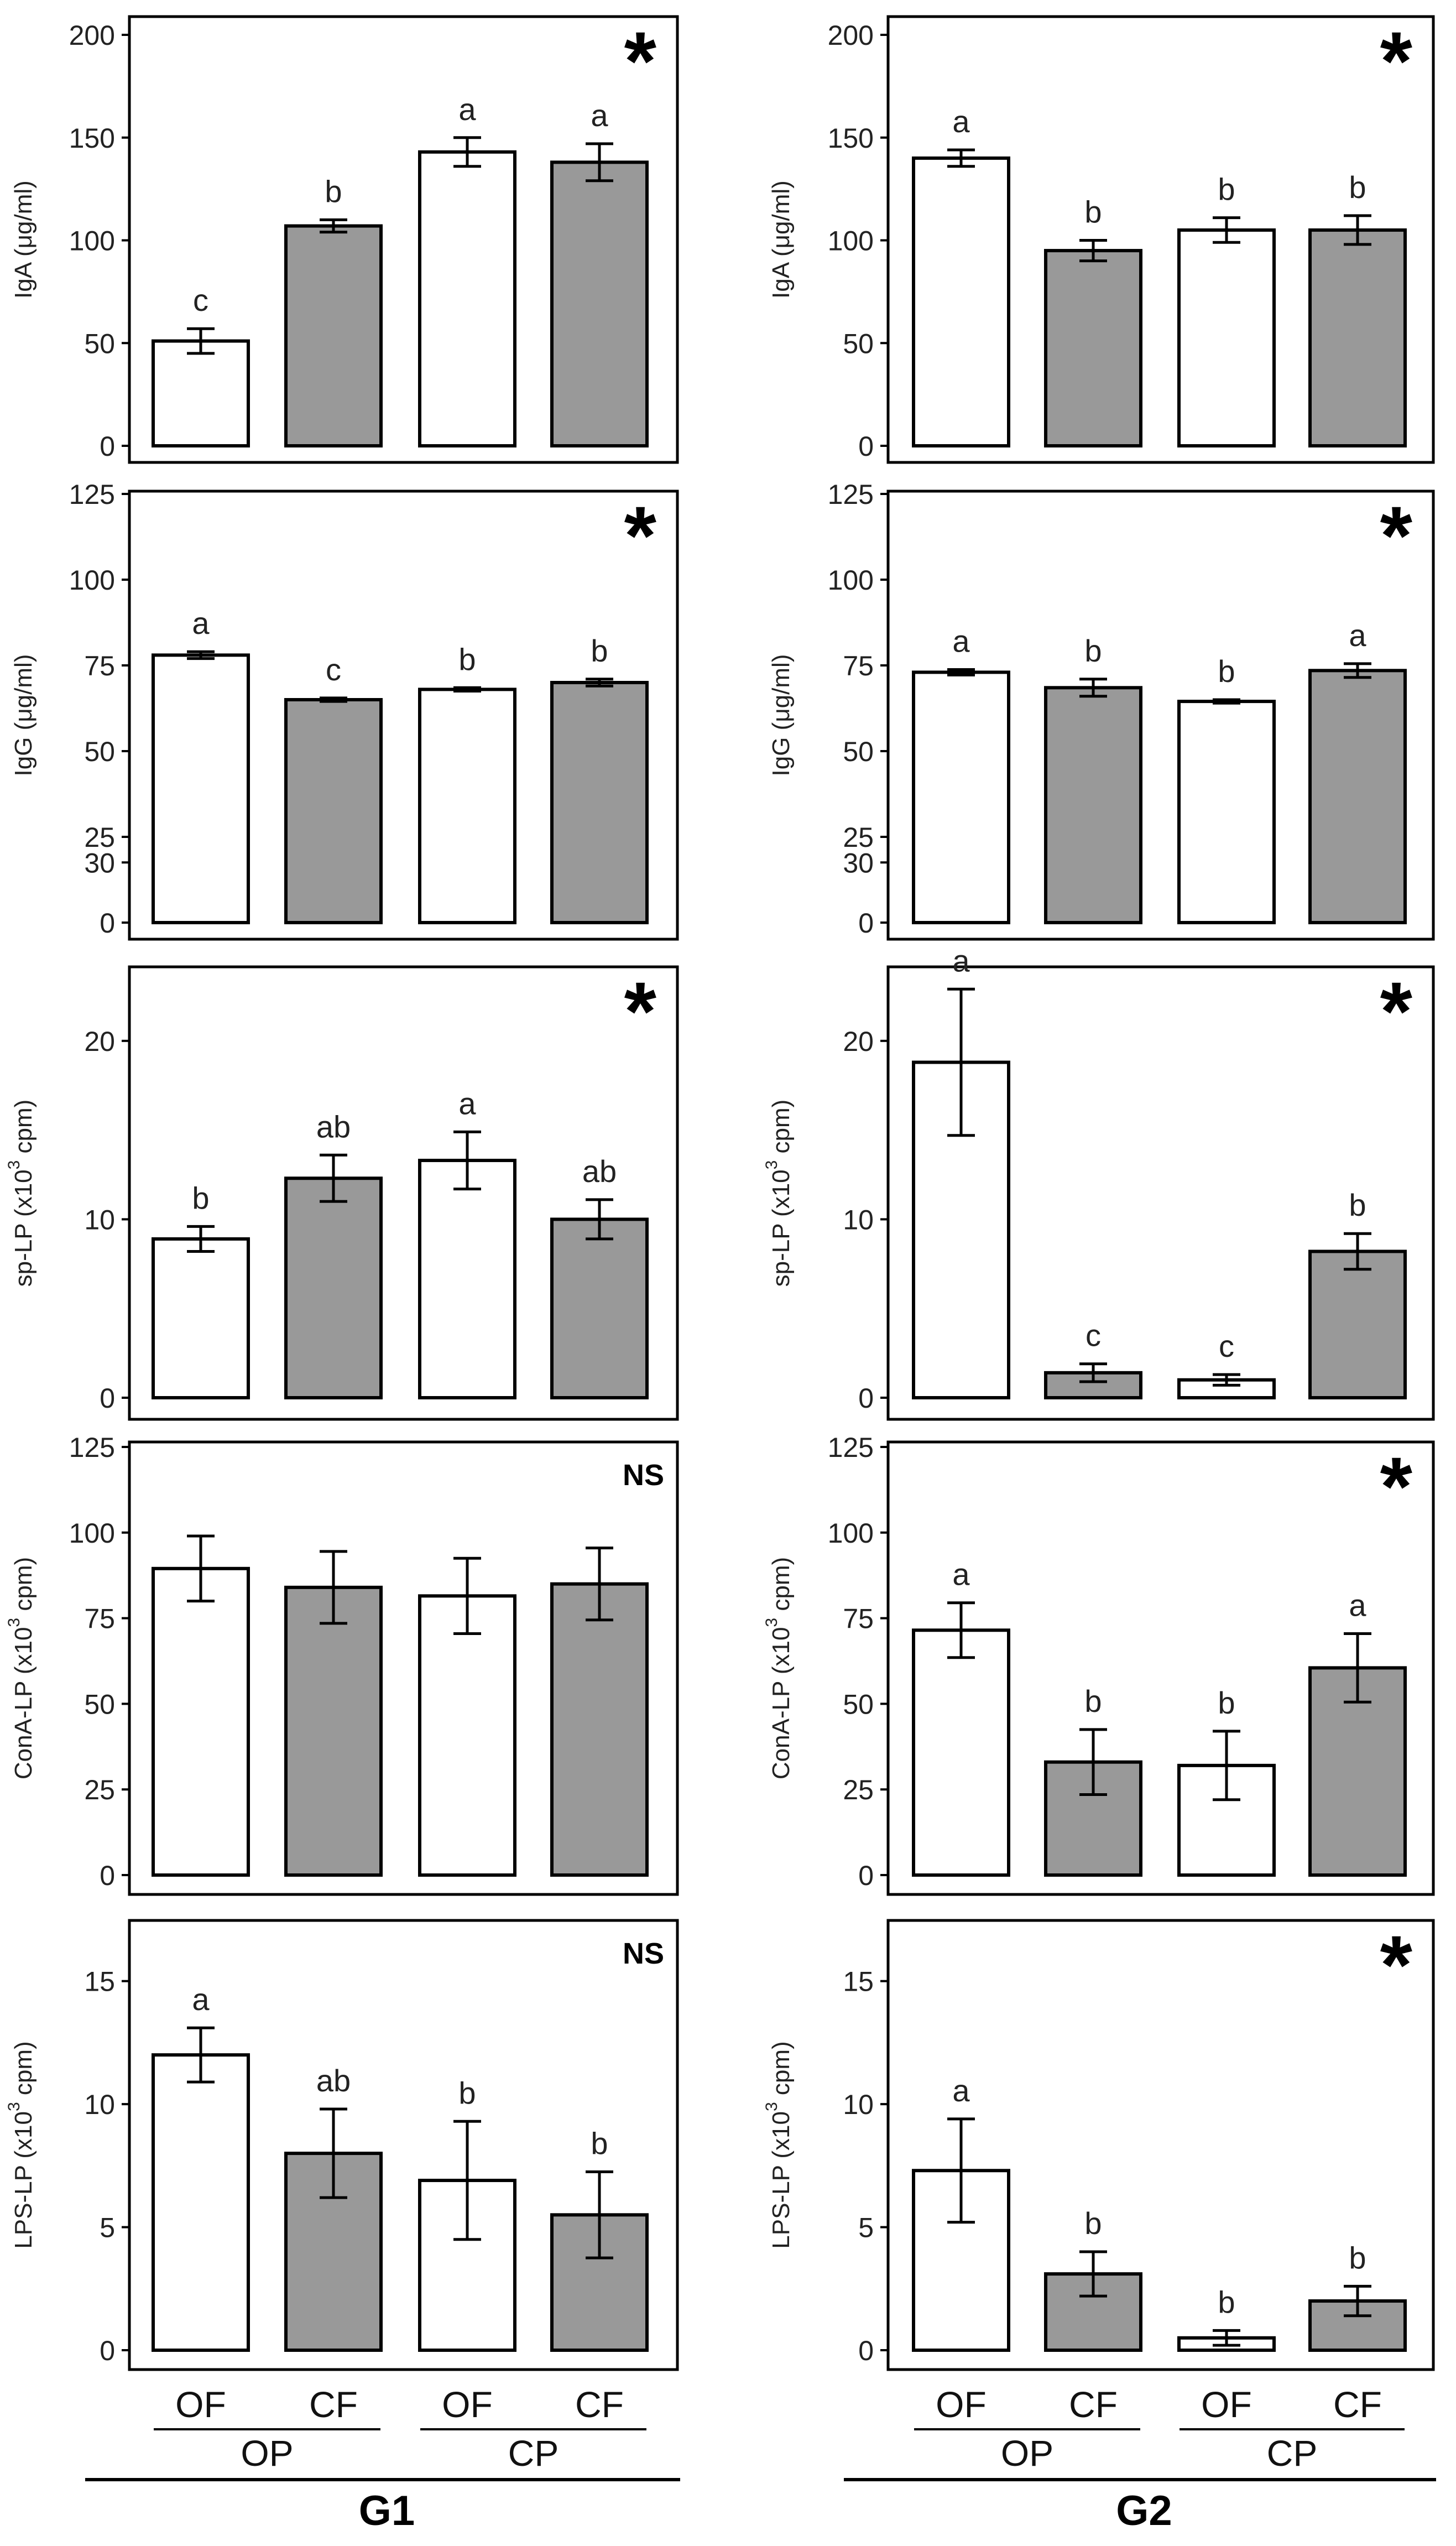 This screenshot has height=2546, width=1456. What do you see at coordinates (387, 2510) in the screenshot?
I see `column-label: G1` at bounding box center [387, 2510].